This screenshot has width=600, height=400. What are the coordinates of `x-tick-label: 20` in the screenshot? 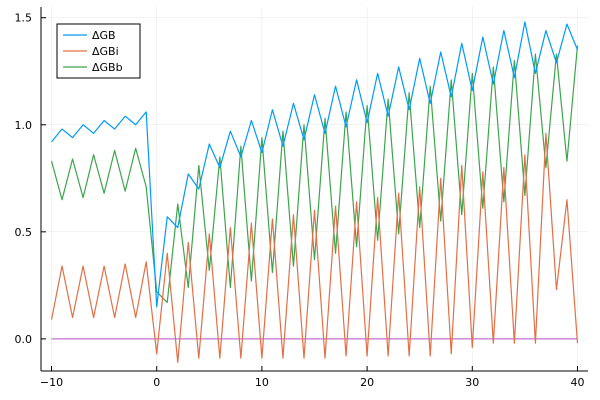 It's located at (367, 382).